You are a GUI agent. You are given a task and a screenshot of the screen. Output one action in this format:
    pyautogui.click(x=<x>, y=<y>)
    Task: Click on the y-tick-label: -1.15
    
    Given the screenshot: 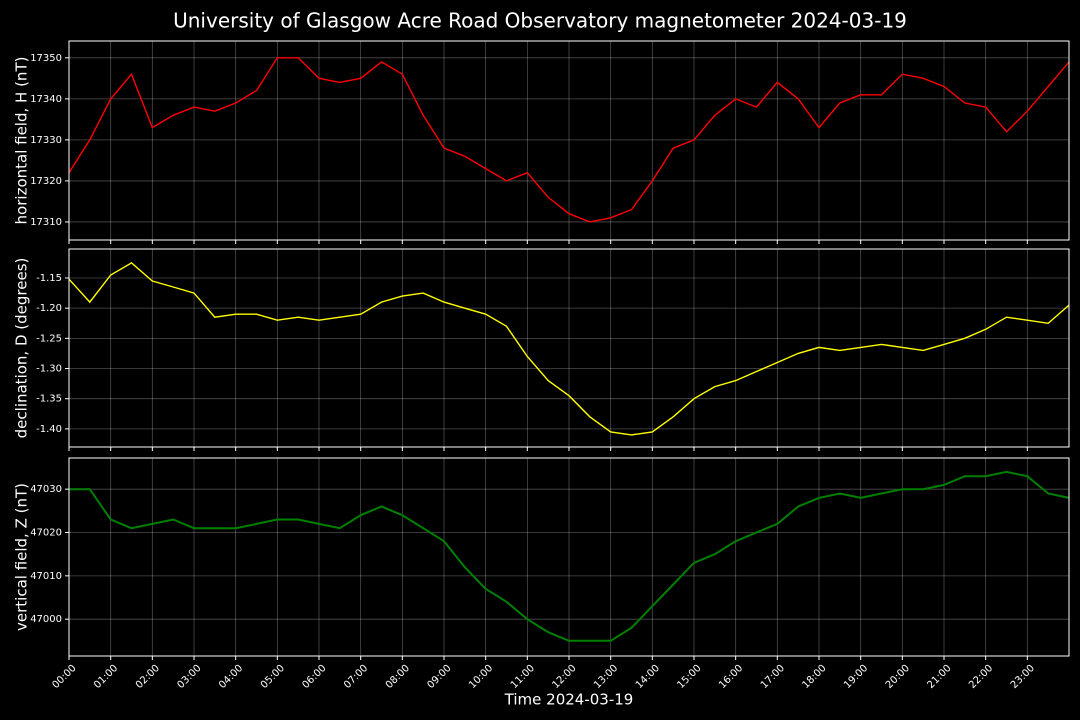 What is the action you would take?
    pyautogui.click(x=49, y=278)
    